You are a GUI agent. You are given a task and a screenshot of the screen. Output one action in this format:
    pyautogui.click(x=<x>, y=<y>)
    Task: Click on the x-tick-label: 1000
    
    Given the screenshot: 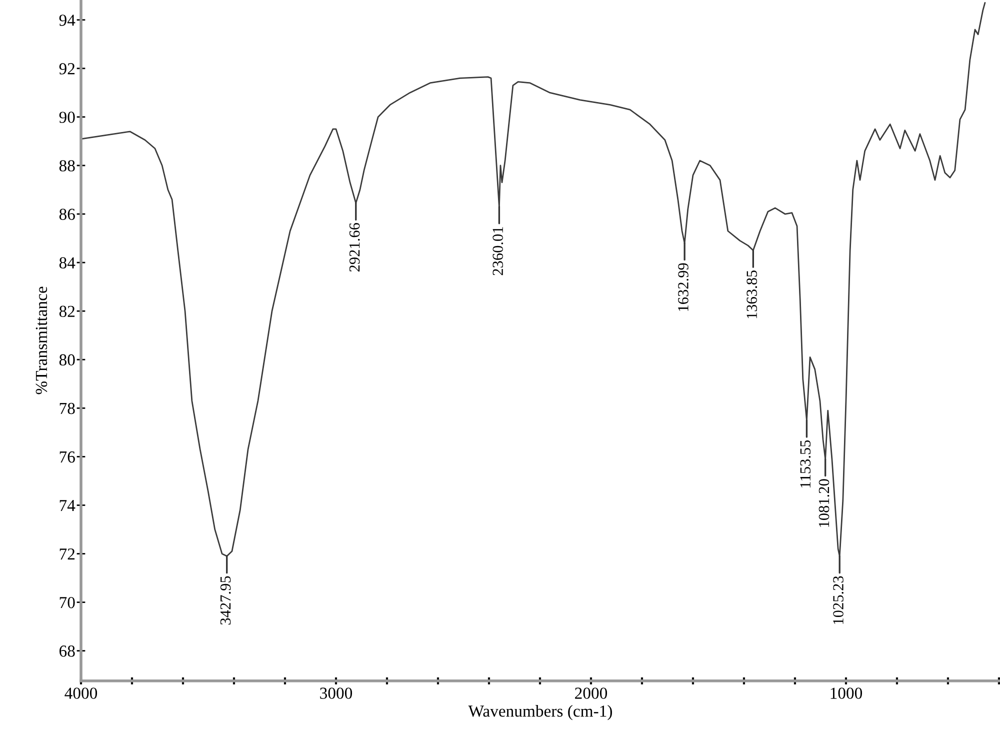 What is the action you would take?
    pyautogui.click(x=846, y=693)
    